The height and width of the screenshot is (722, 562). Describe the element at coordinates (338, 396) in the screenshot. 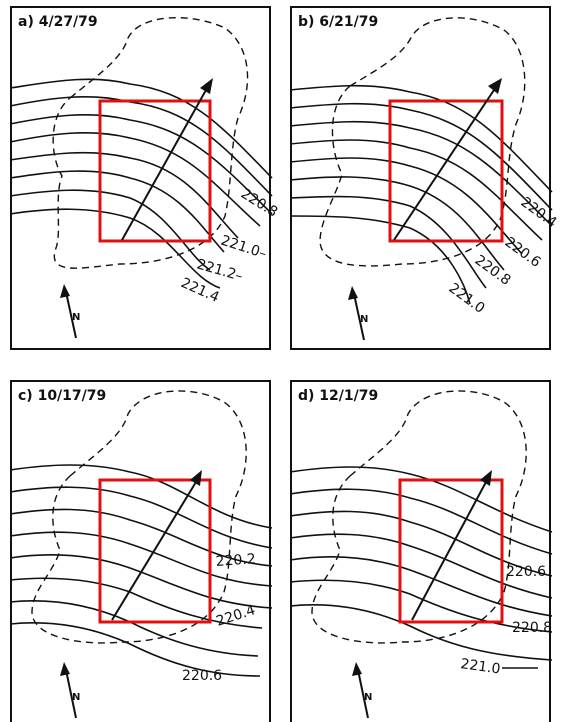

I see `panel-title: d) 12/1/79` at that location.